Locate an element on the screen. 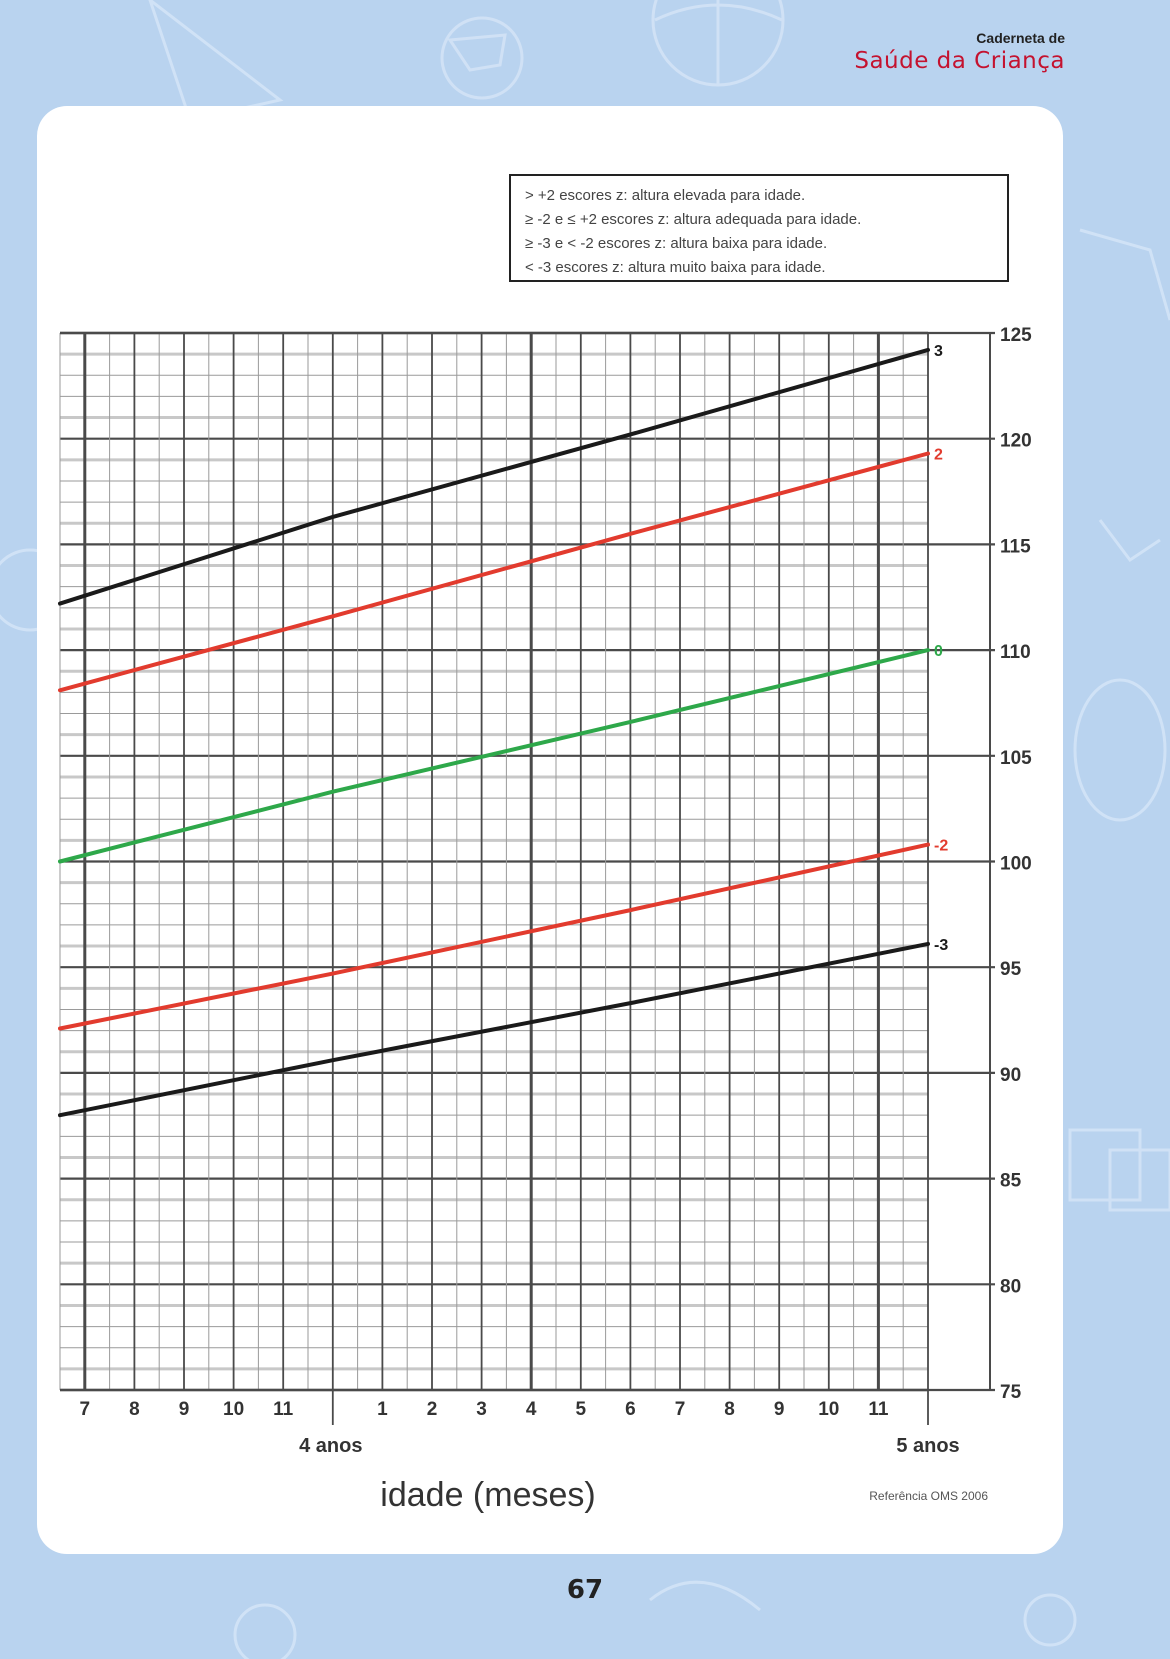  series-end-label: -3 is located at coordinates (941, 945).